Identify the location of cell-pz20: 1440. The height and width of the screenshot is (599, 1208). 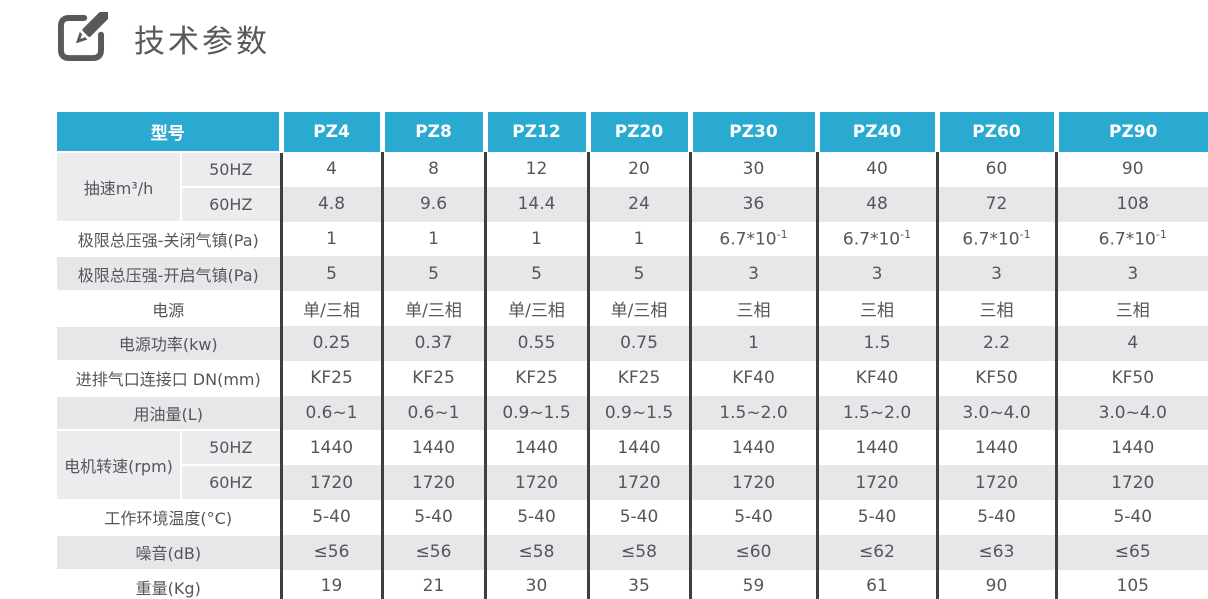
(638, 448).